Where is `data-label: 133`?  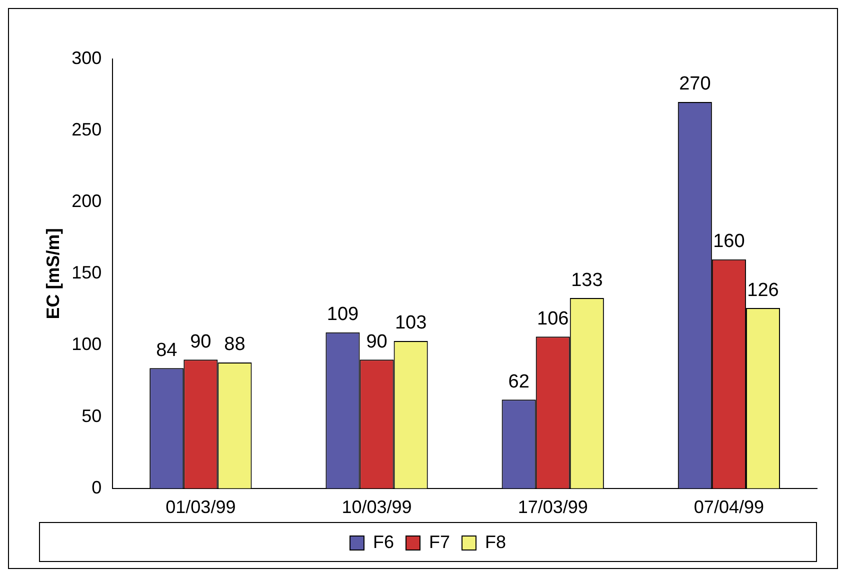
data-label: 133 is located at coordinates (587, 280).